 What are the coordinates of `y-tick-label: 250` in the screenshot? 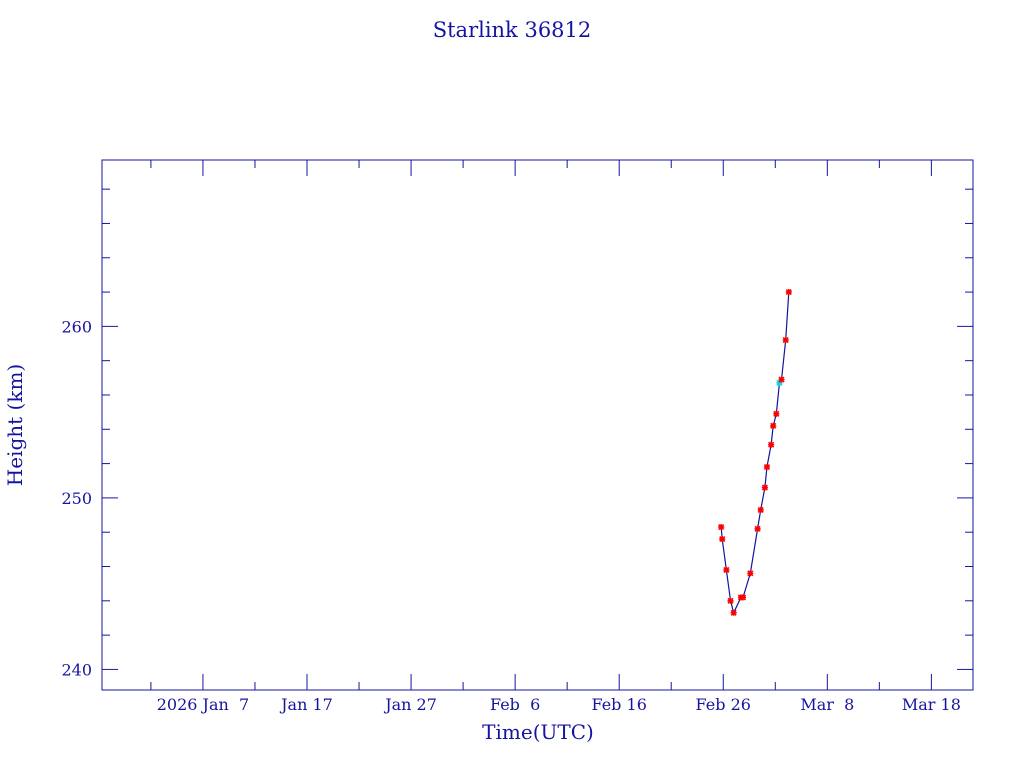 It's located at (76, 498).